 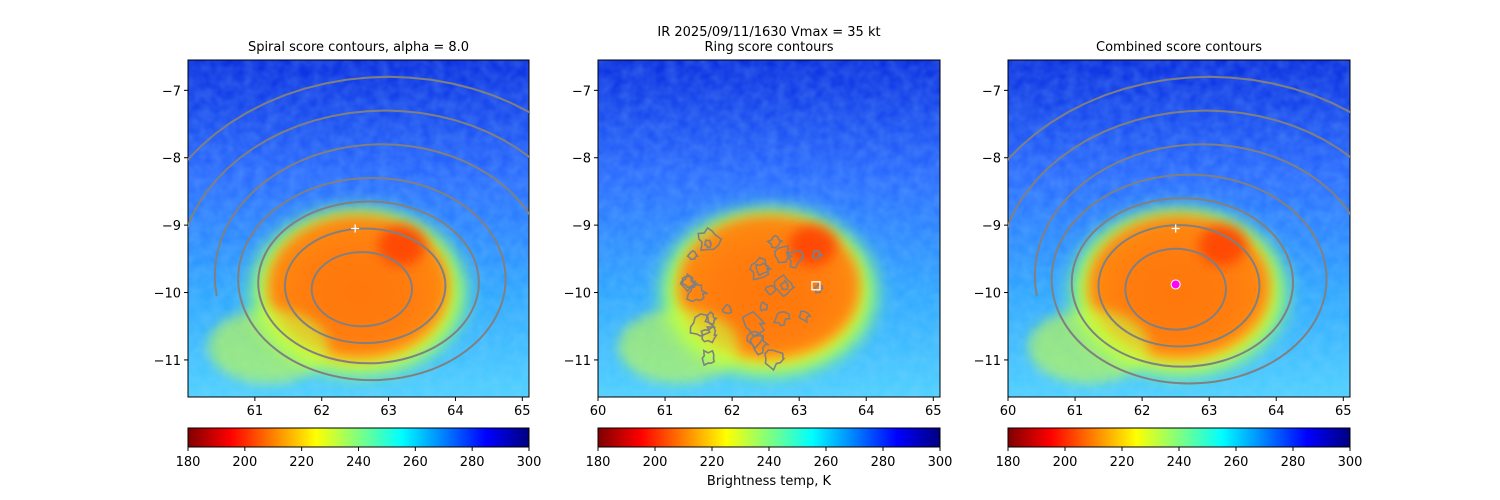 What do you see at coordinates (1179, 47) in the screenshot?
I see `panel-title: Combined score contours` at bounding box center [1179, 47].